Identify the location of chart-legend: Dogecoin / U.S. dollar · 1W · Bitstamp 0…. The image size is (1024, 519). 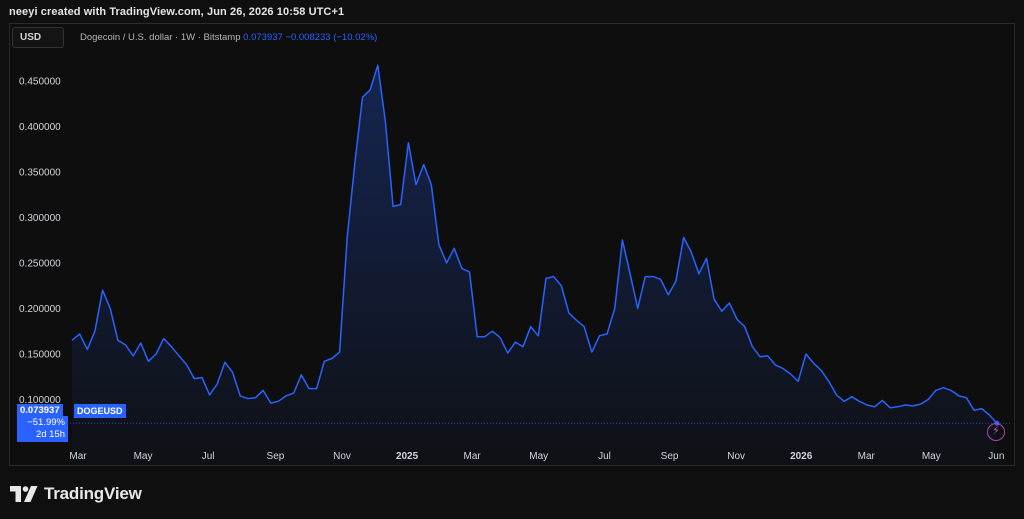
(228, 37).